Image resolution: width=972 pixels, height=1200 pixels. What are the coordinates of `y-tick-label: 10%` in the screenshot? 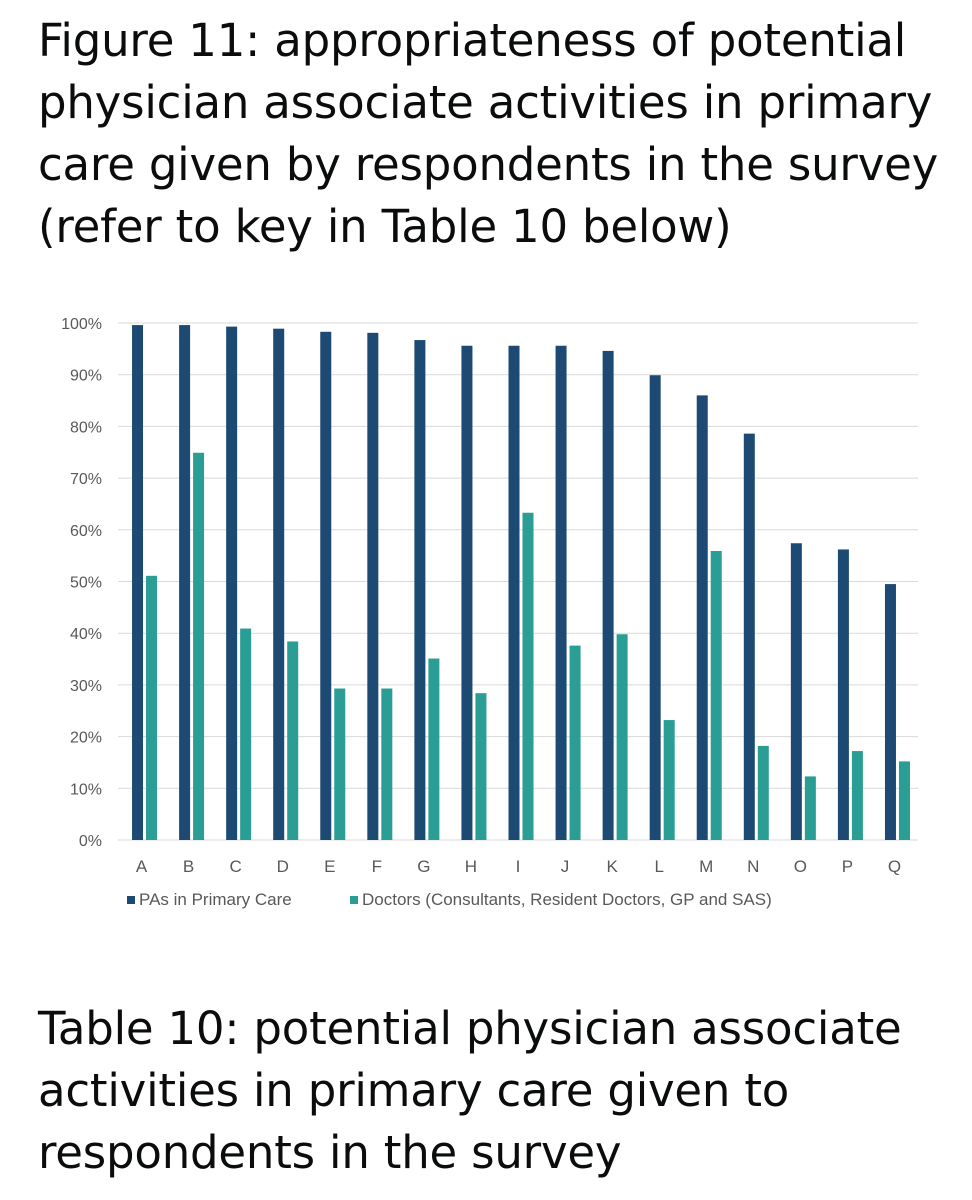 It's located at (86, 789).